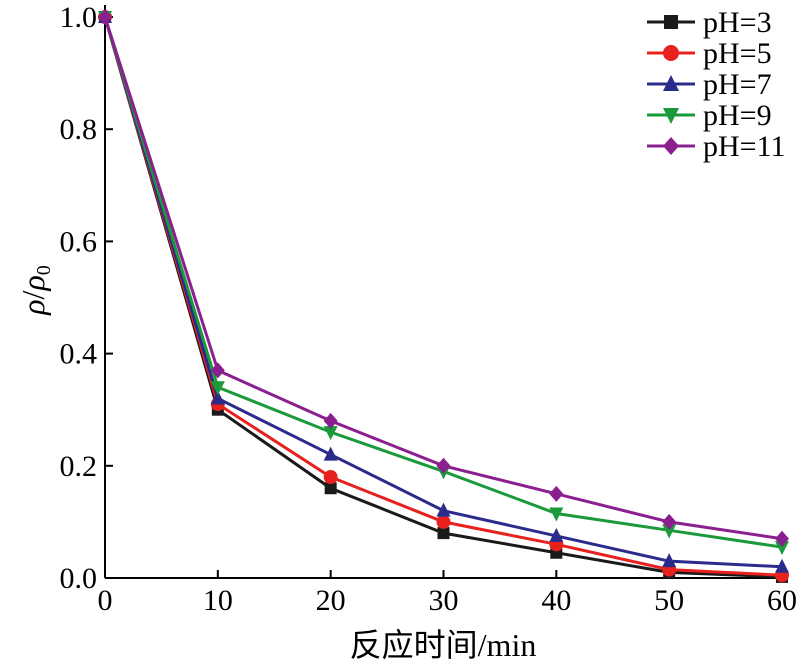  I want to click on legend-label: pH=11, so click(744, 146).